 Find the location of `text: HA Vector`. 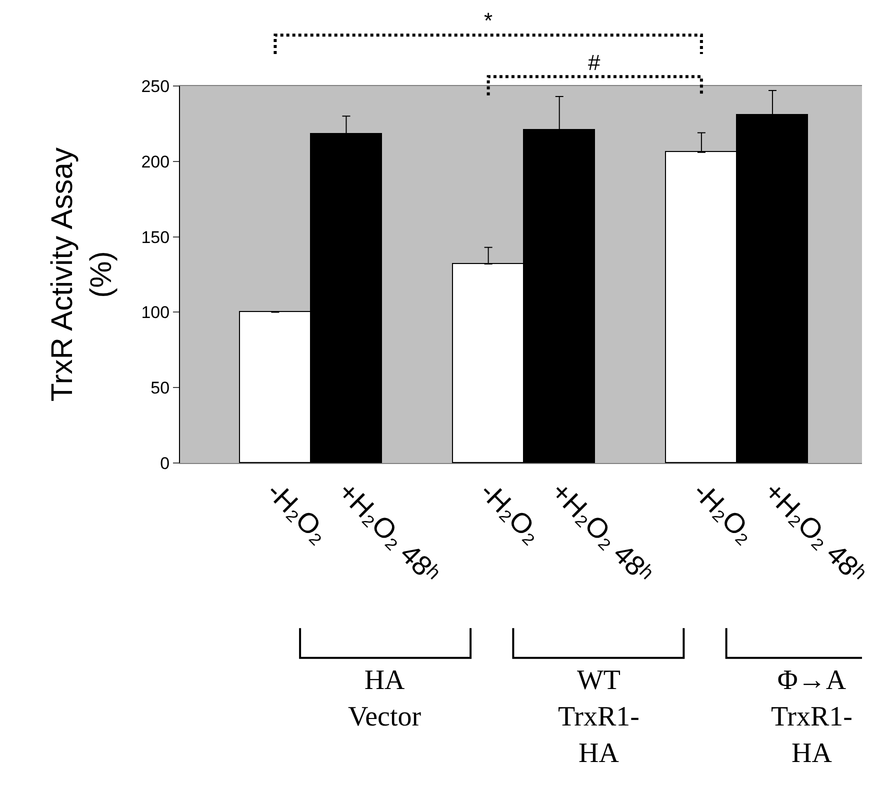

text: HA Vector is located at coordinates (385, 698).